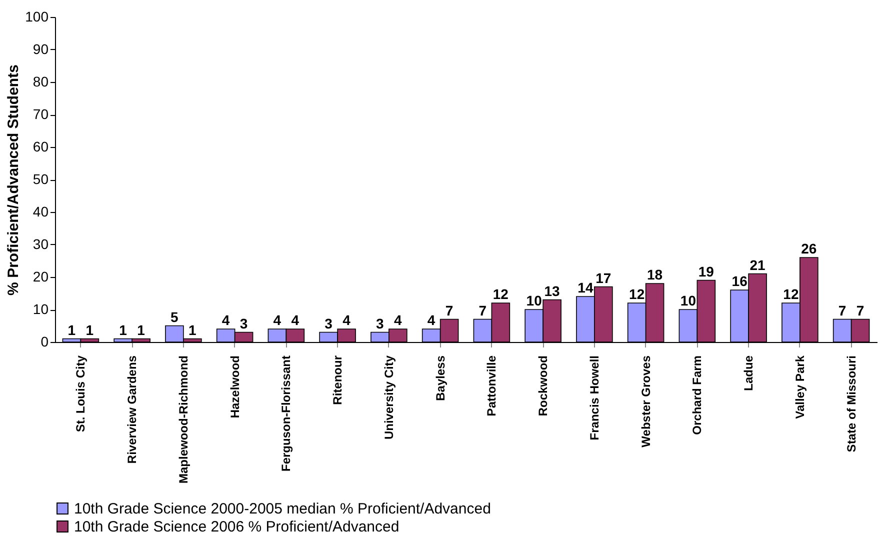  I want to click on data-label: 18, so click(655, 274).